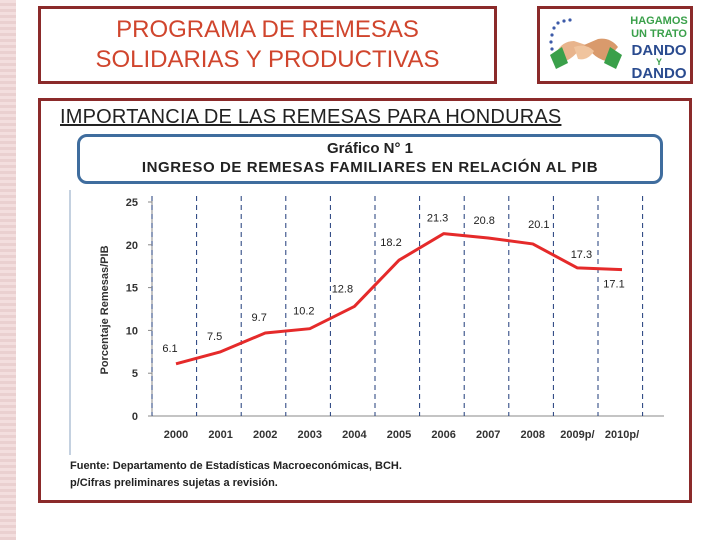 The height and width of the screenshot is (540, 720). Describe the element at coordinates (659, 21) in the screenshot. I see `logo-line1: HAGAMOS` at that location.